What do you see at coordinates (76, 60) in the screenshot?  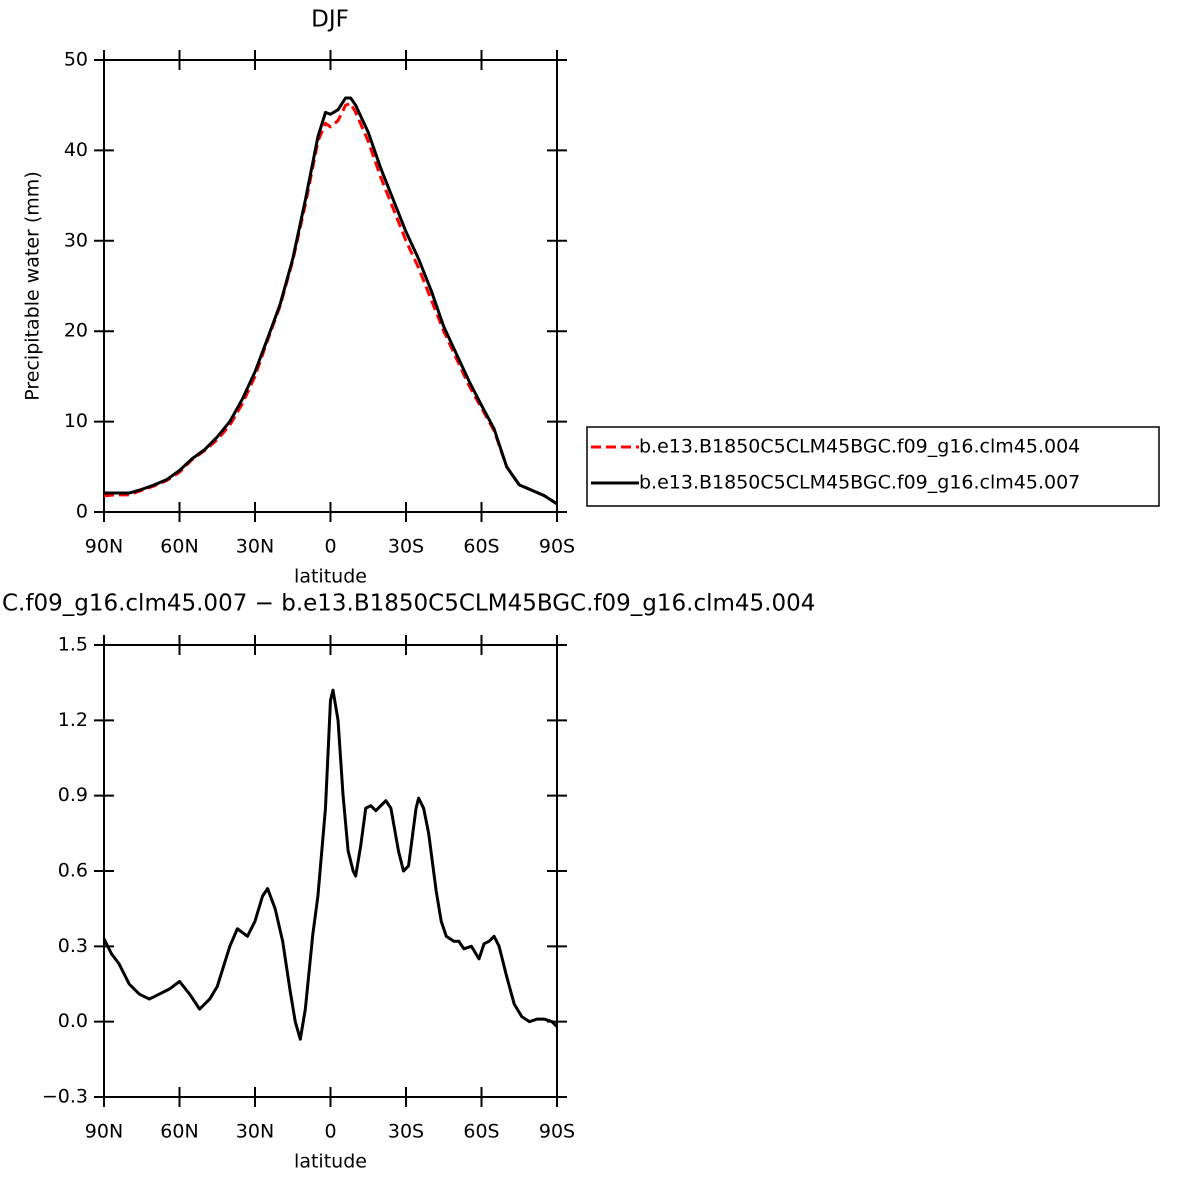 I see `y-tick-label: 50` at bounding box center [76, 60].